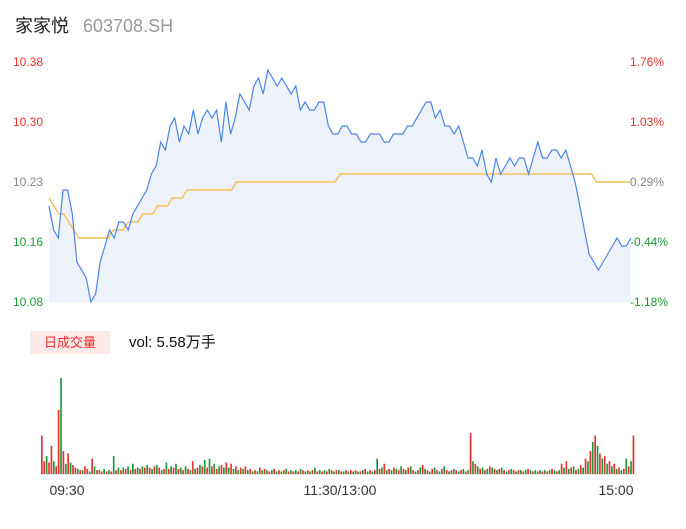  I want to click on price-tick-label: 10.08, so click(28, 302).